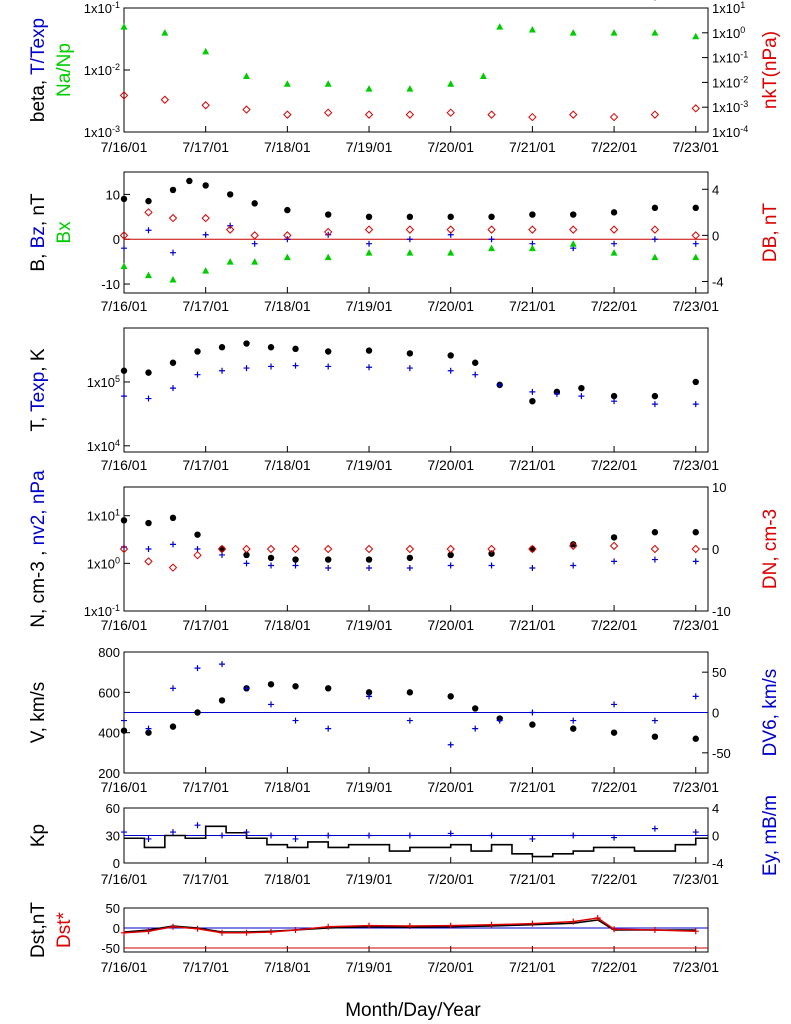 The height and width of the screenshot is (1024, 791). I want to click on x-tick-label: 7/18/01, so click(287, 967).